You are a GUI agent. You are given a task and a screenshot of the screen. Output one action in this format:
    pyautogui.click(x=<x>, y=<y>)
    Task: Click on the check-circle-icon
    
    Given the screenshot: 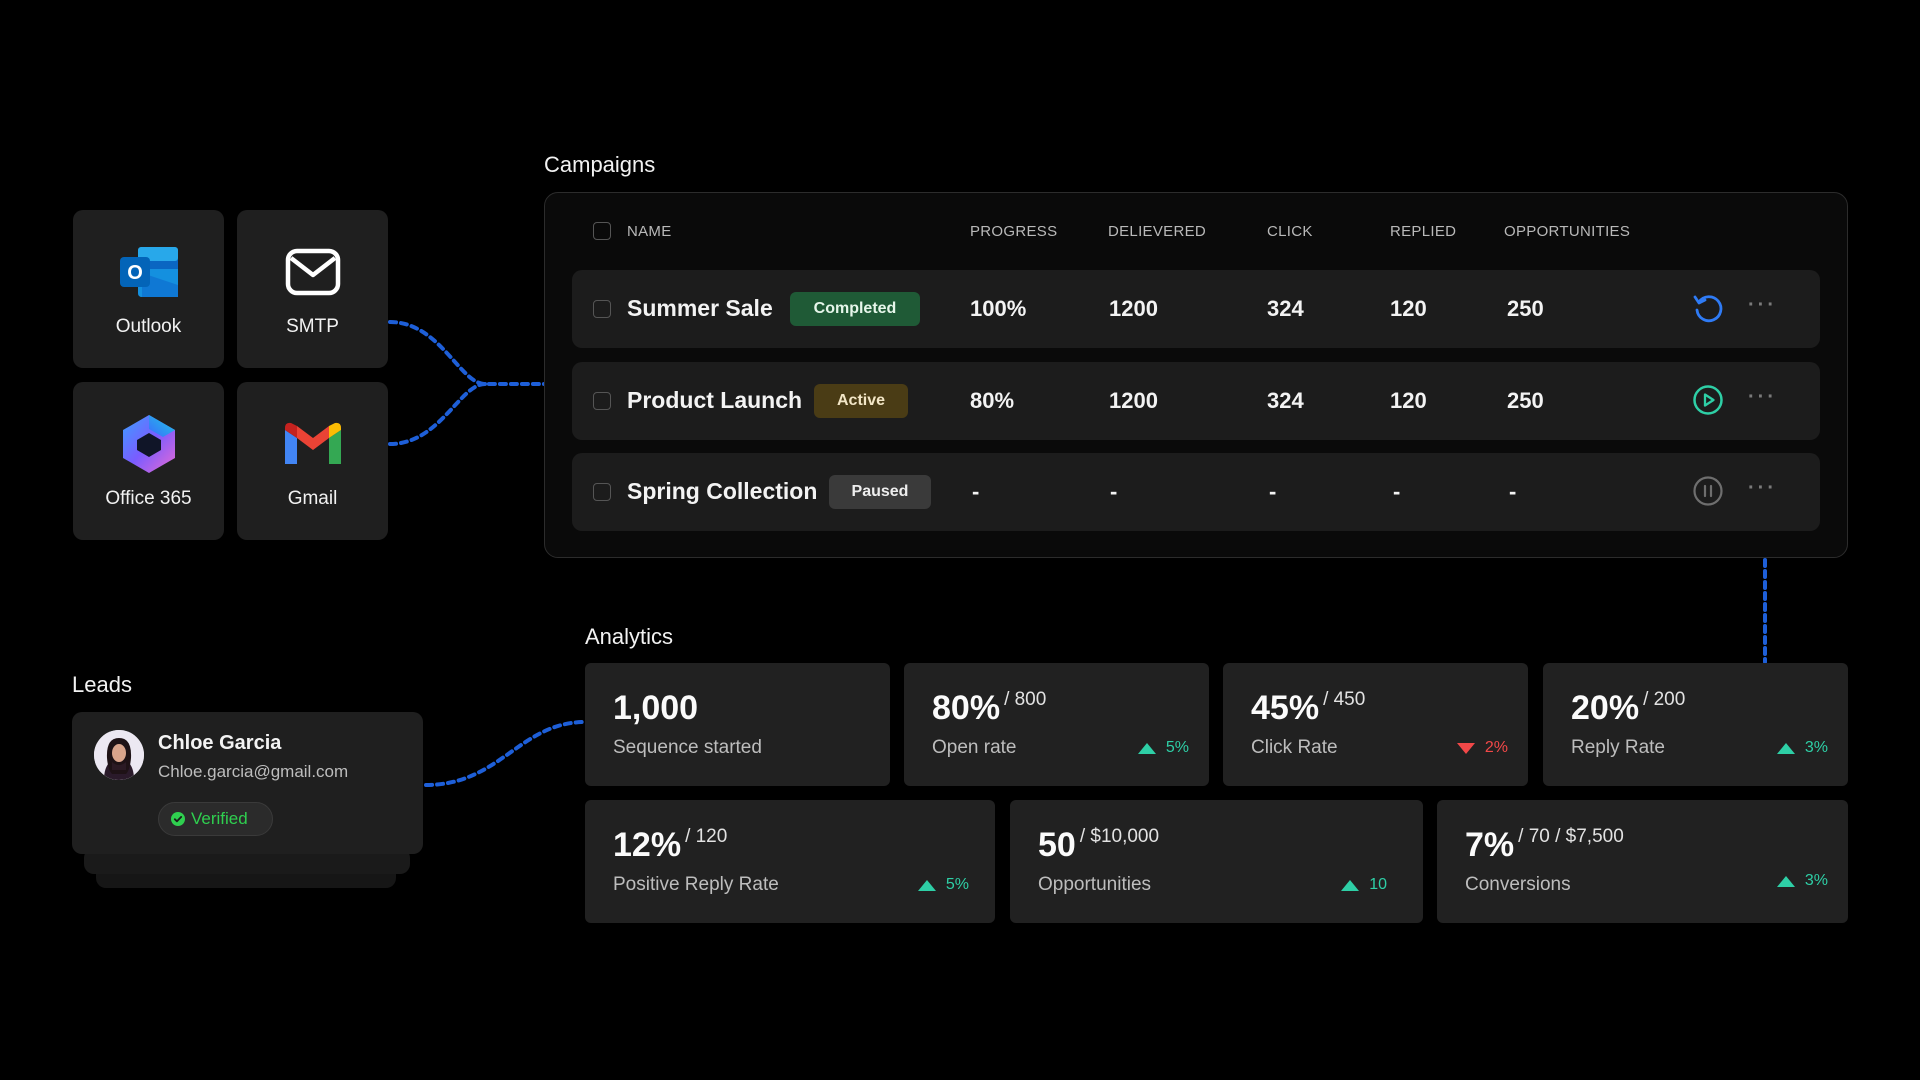 What is the action you would take?
    pyautogui.click(x=178, y=819)
    